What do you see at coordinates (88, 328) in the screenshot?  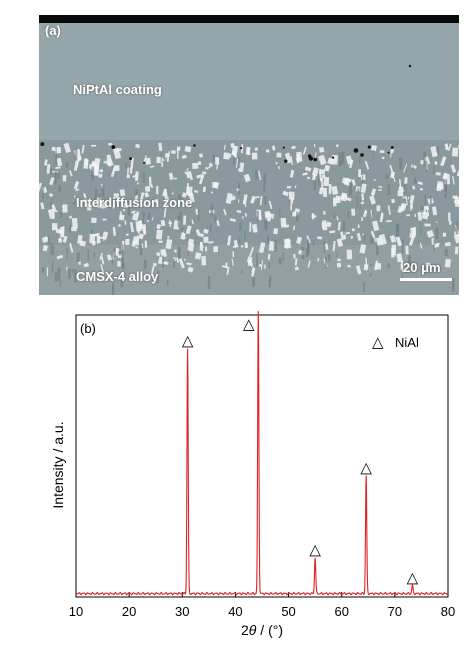 I see `panel-label-b: (b)` at bounding box center [88, 328].